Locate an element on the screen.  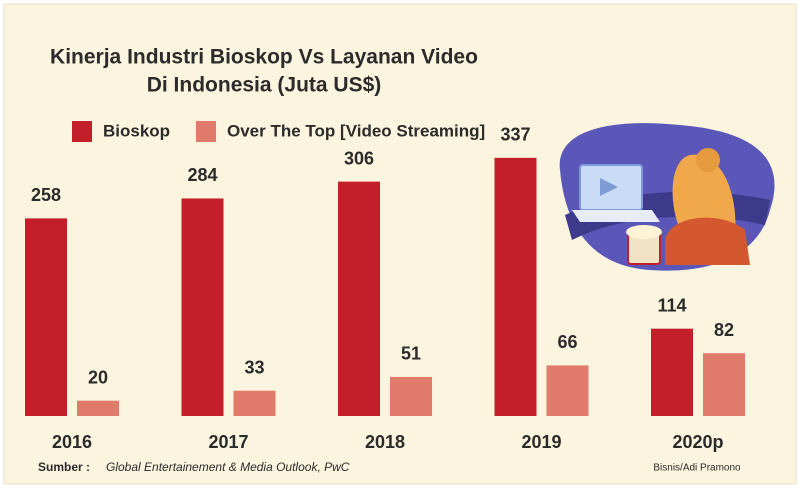
illustration is located at coordinates (667, 197).